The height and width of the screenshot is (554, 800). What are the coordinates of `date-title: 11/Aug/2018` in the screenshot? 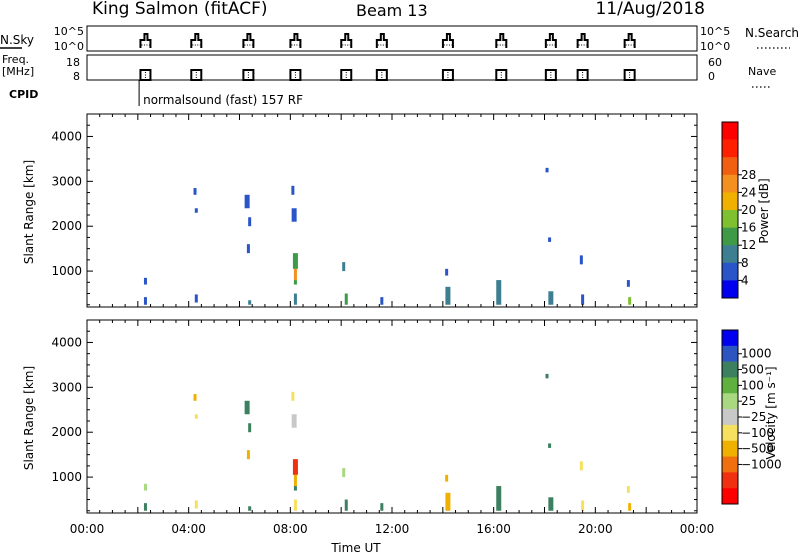 It's located at (650, 9).